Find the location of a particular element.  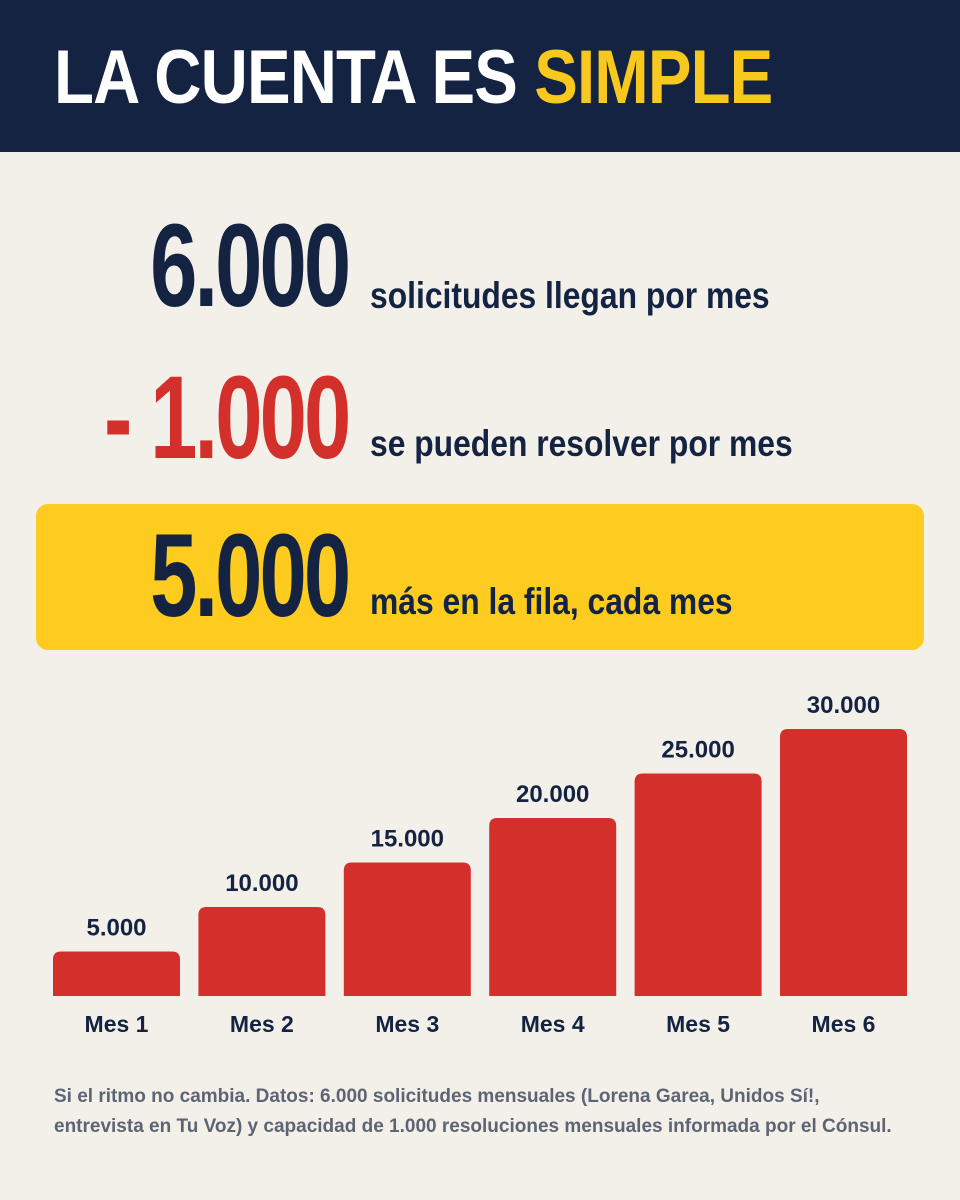

bar-value-label-6: 30.000 is located at coordinates (843, 705).